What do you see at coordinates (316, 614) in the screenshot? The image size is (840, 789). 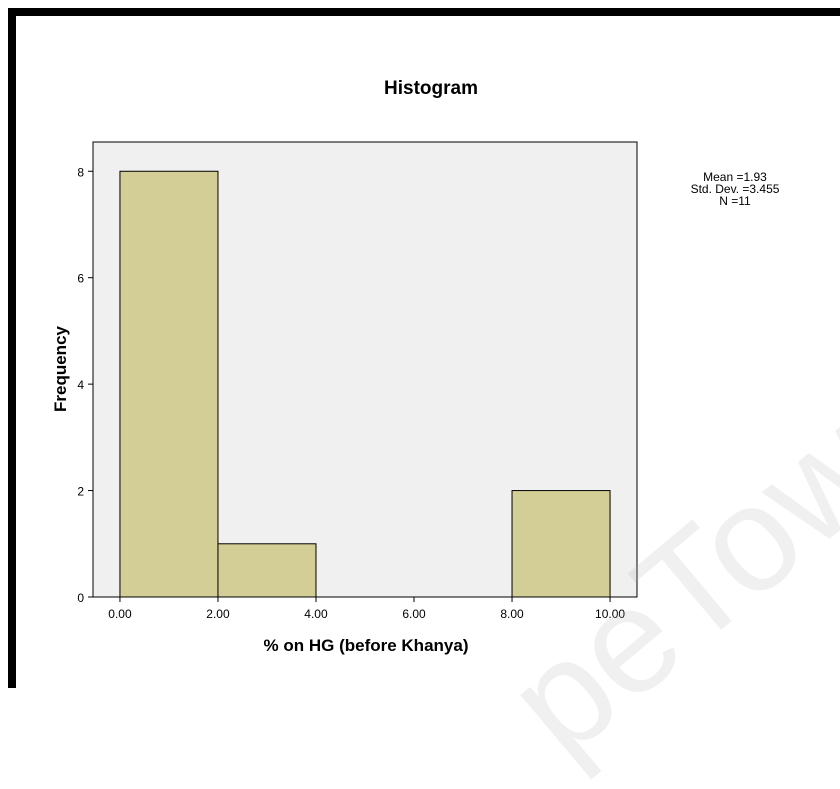 I see `x-tick-label: 4.00` at bounding box center [316, 614].